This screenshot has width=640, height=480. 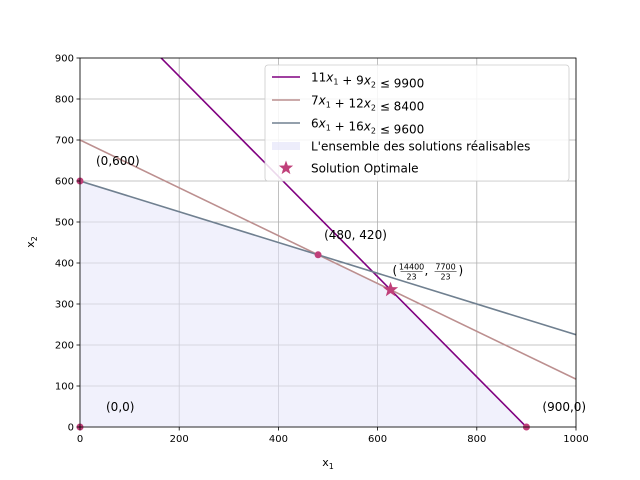 I want to click on vertex-label: (0,0), so click(x=120, y=407).